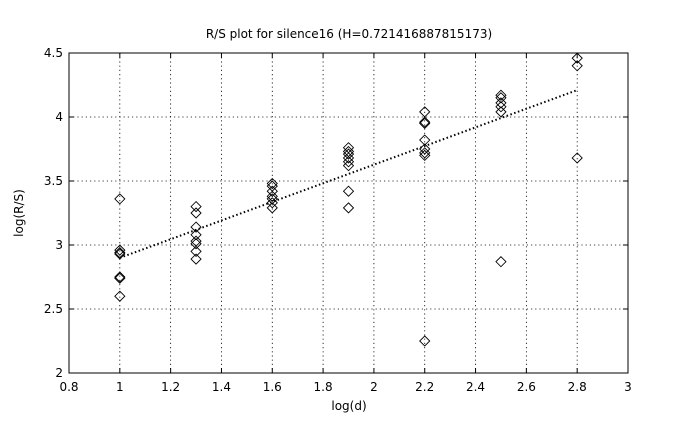 The width and height of the screenshot is (678, 430). Describe the element at coordinates (221, 387) in the screenshot. I see `x-tick-label: 1.4` at that location.